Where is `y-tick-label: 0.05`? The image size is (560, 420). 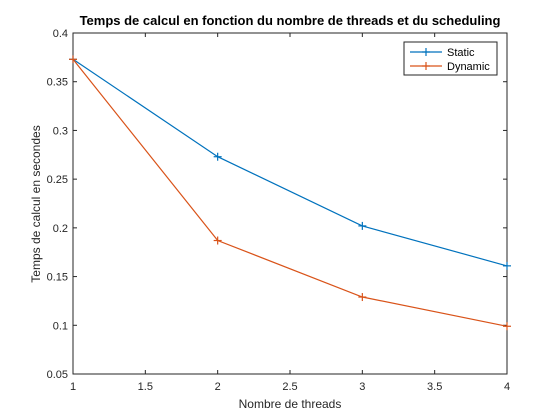 y-tick-label: 0.05 is located at coordinates (57, 375).